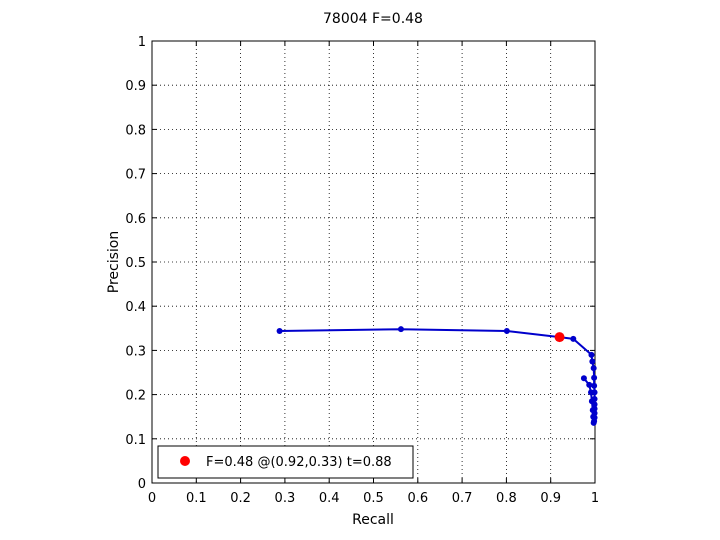 This screenshot has width=720, height=540. I want to click on highlight-layer, so click(559, 337).